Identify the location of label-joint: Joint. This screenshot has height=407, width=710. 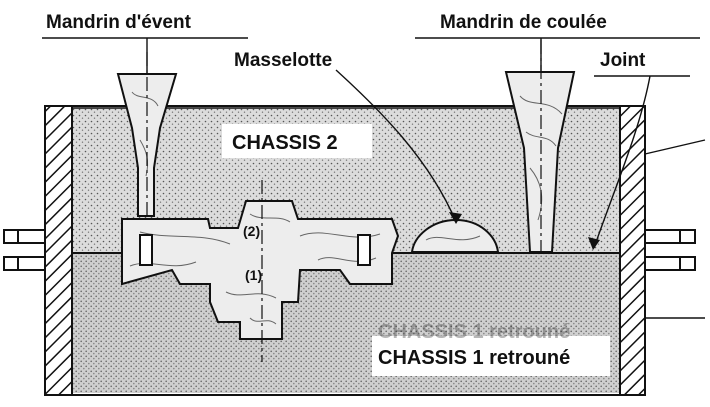
(623, 60).